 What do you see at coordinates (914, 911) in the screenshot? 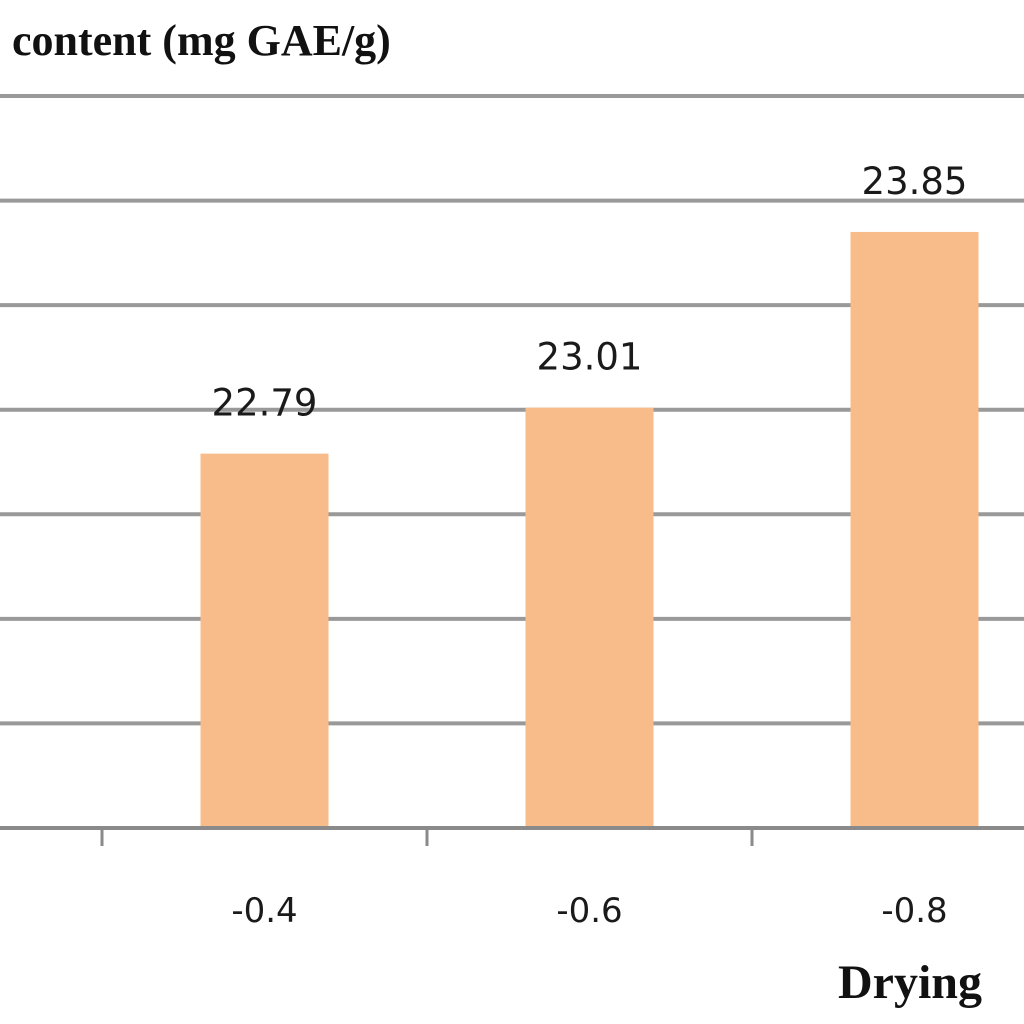
I see `x-tick-label-2: -0.8` at bounding box center [914, 911].